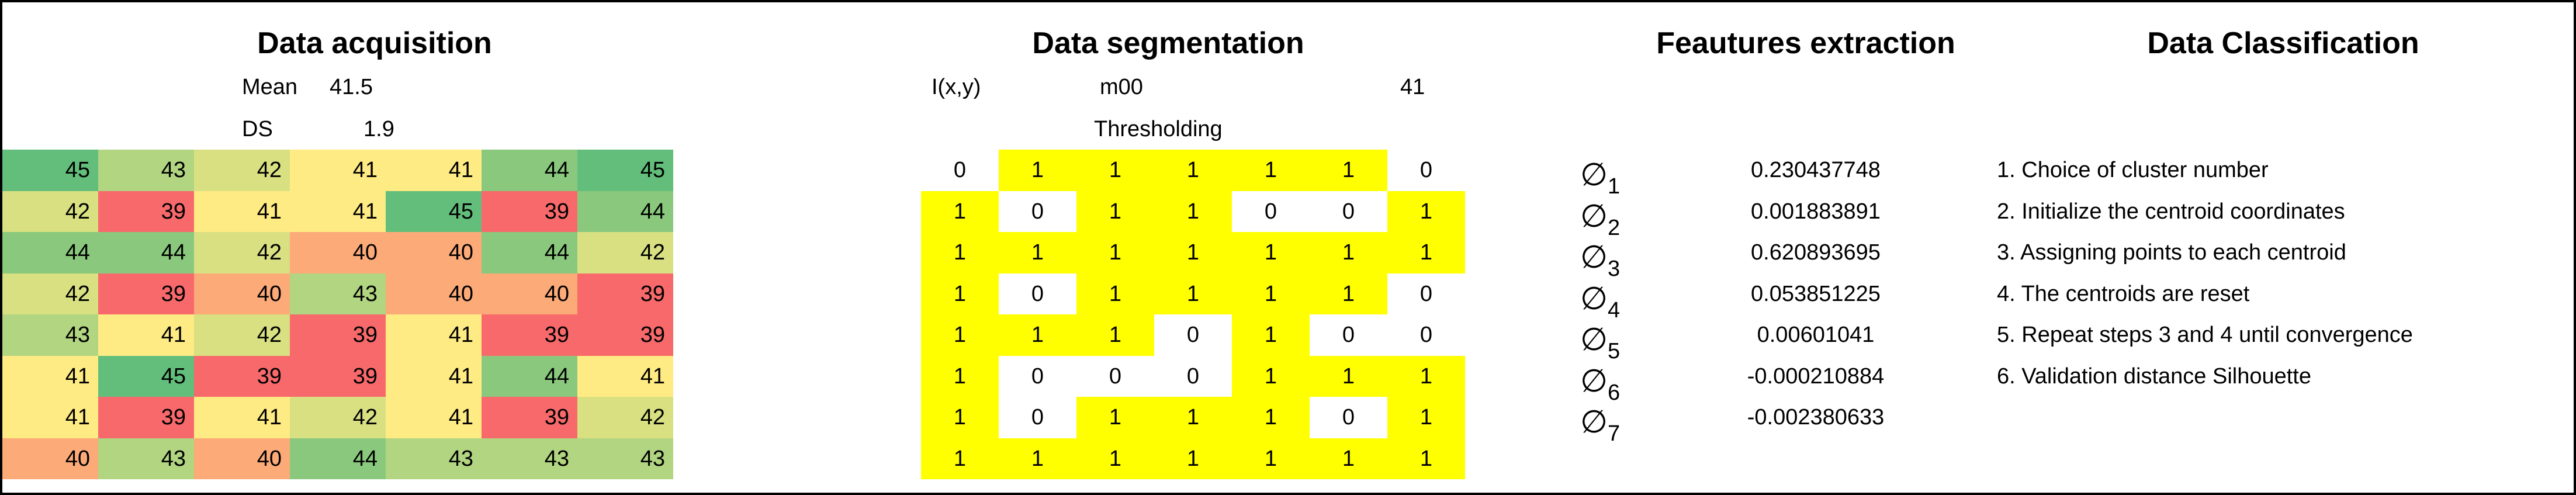 The width and height of the screenshot is (2576, 495). I want to click on step: 1. Choice of cluster number, so click(2133, 170).